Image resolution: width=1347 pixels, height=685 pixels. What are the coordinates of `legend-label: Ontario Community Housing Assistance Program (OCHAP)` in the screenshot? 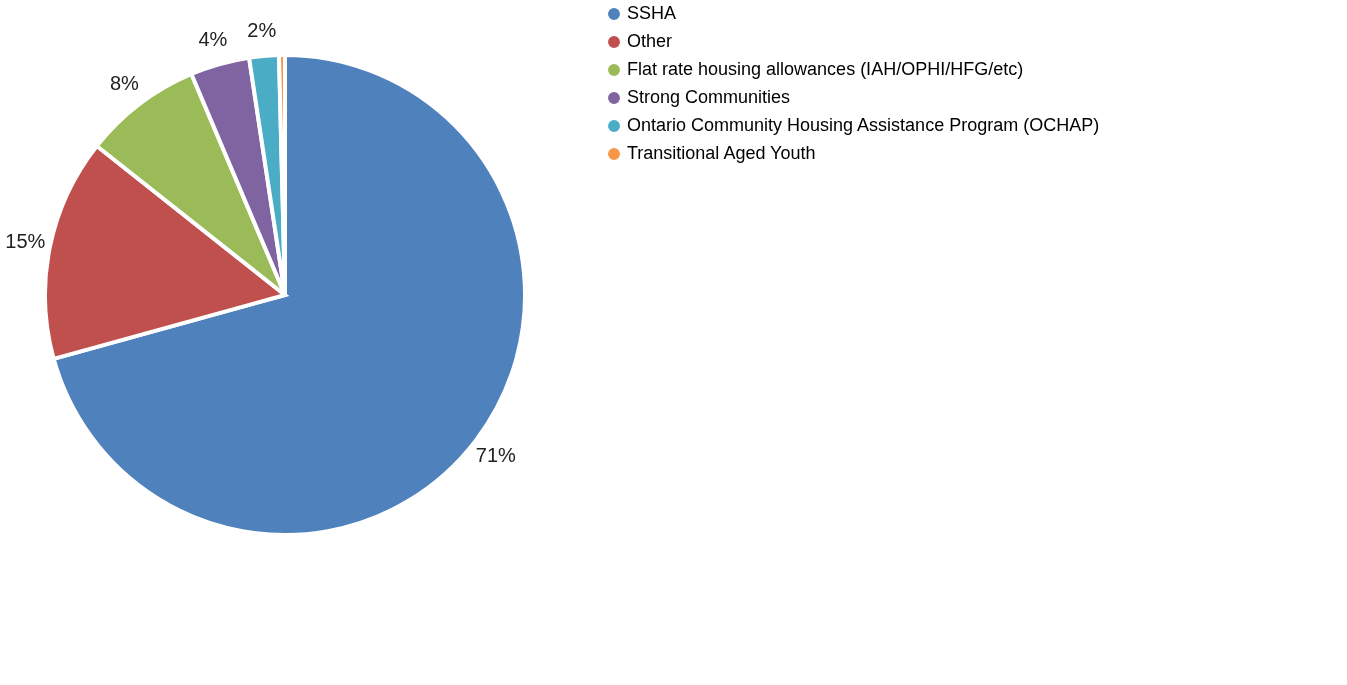 It's located at (863, 125).